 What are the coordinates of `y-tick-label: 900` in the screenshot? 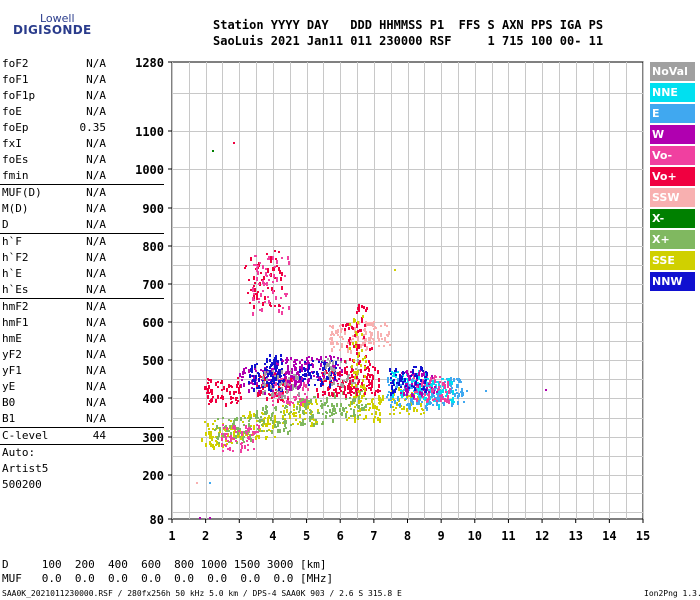 It's located at (153, 209).